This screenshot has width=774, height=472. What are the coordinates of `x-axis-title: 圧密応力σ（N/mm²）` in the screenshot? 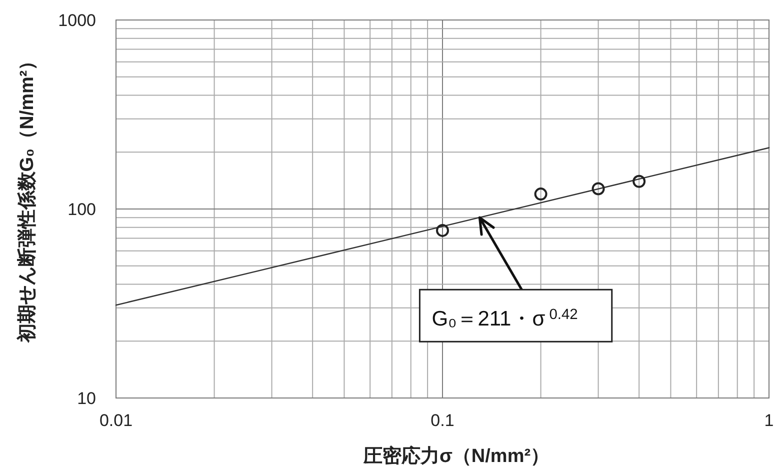 It's located at (456, 456).